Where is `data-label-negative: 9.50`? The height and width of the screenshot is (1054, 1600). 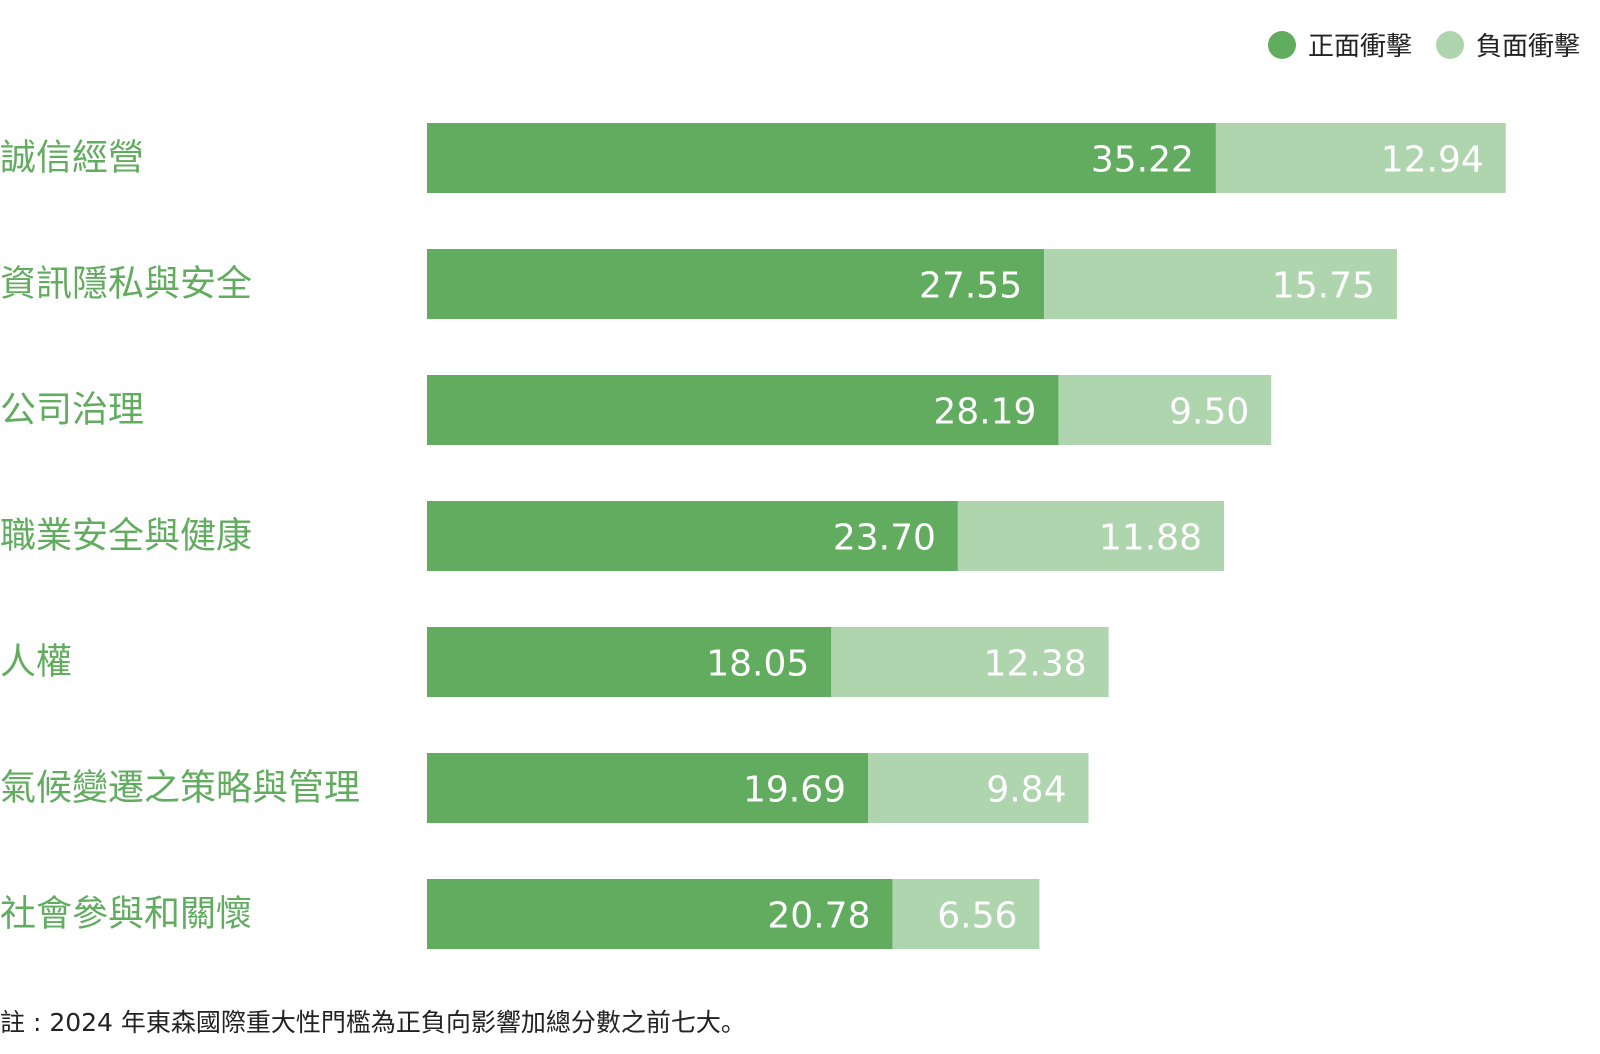 data-label-negative: 9.50 is located at coordinates (1209, 412).